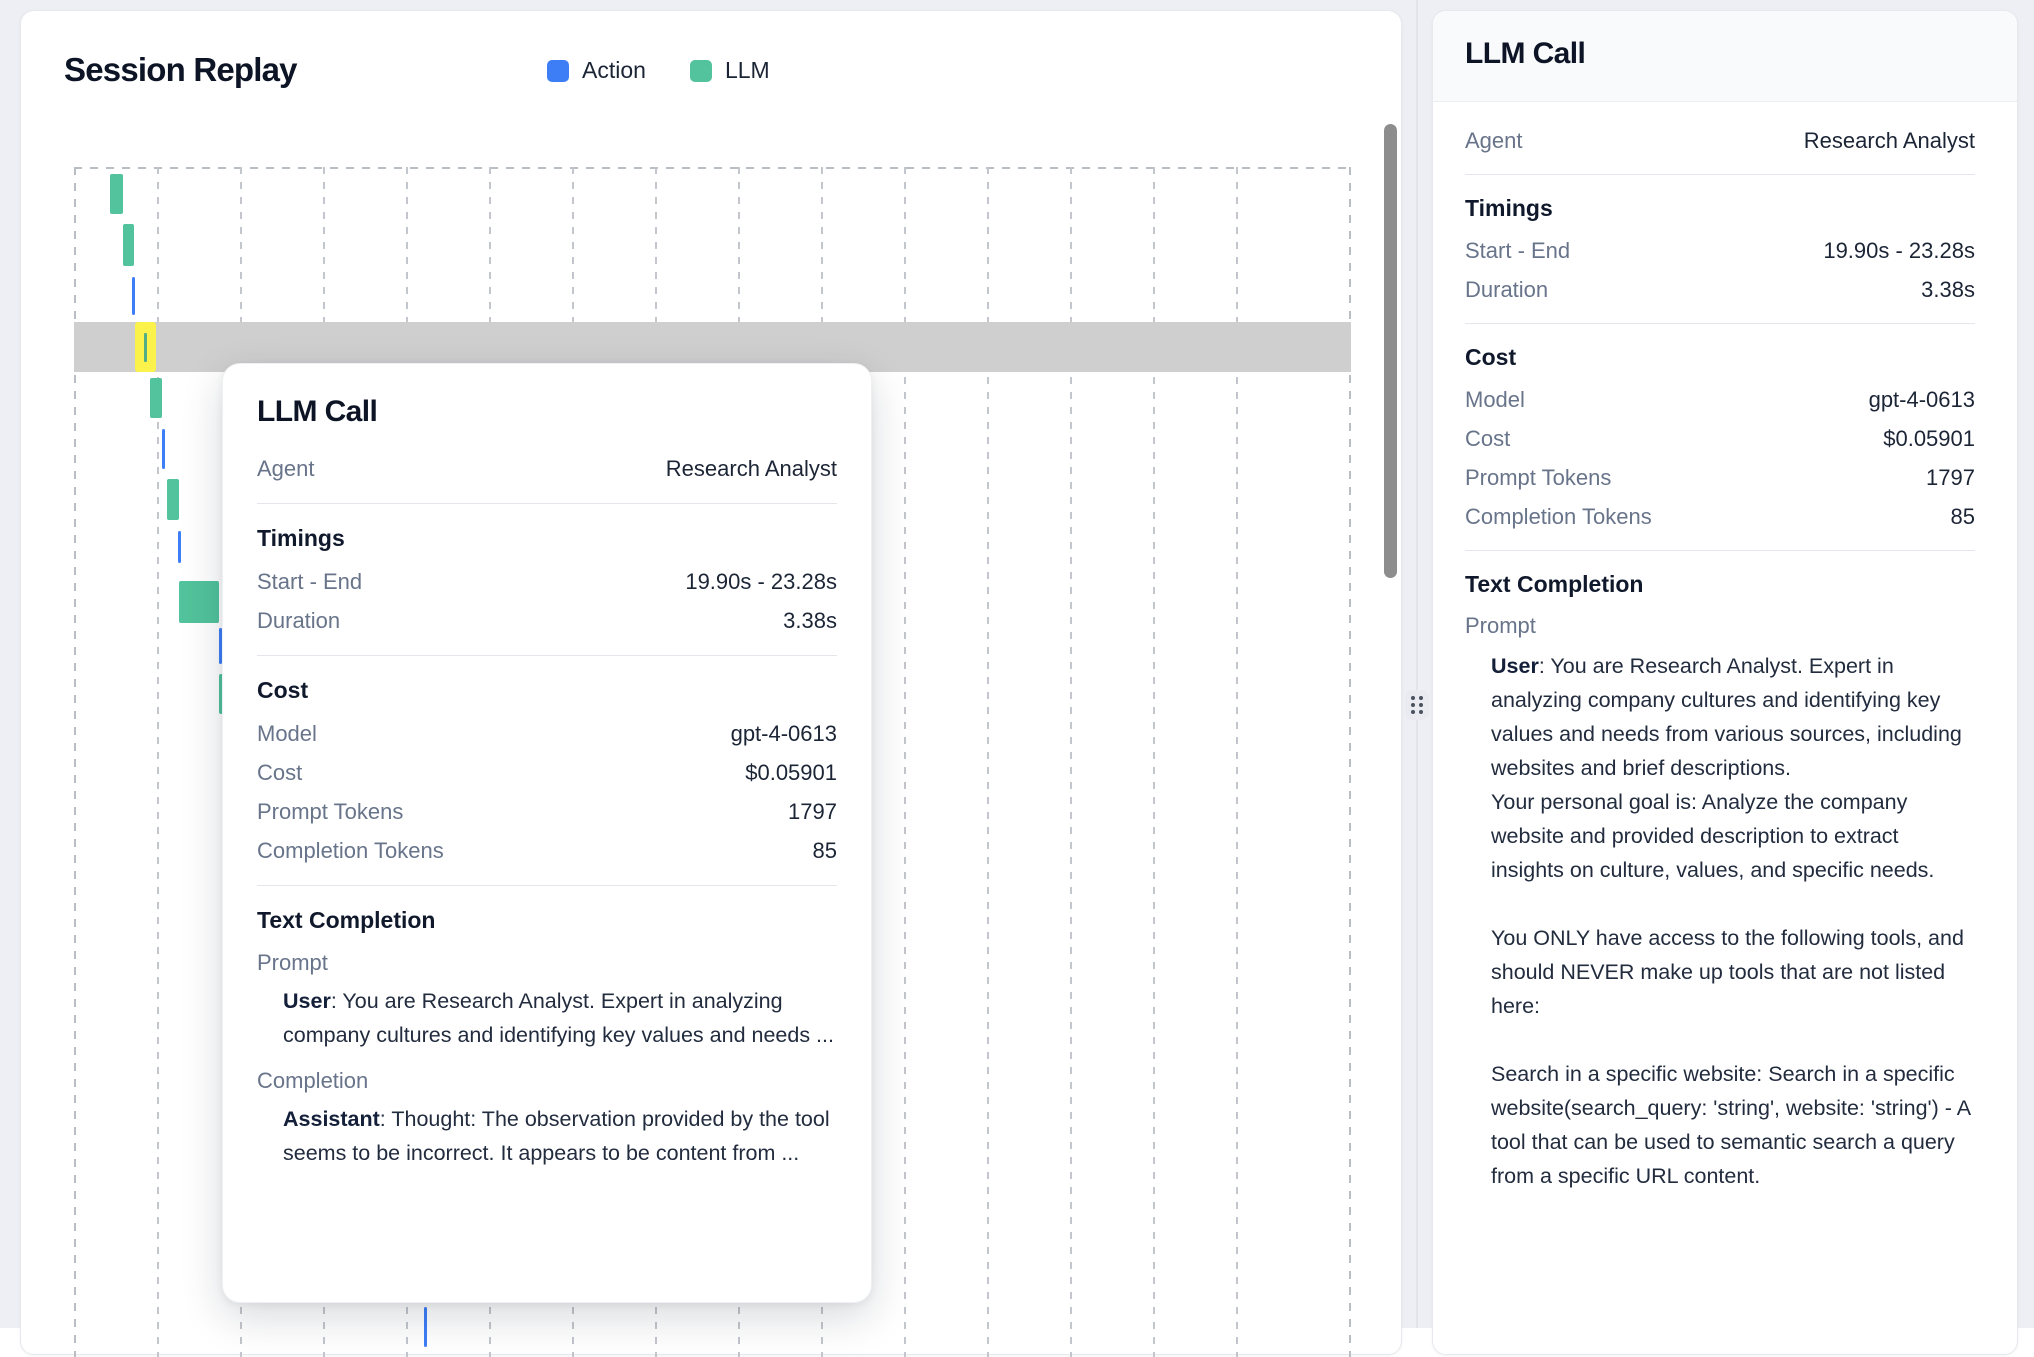 This screenshot has width=2034, height=1357. What do you see at coordinates (181, 69) in the screenshot?
I see `page-title: Session Replay` at bounding box center [181, 69].